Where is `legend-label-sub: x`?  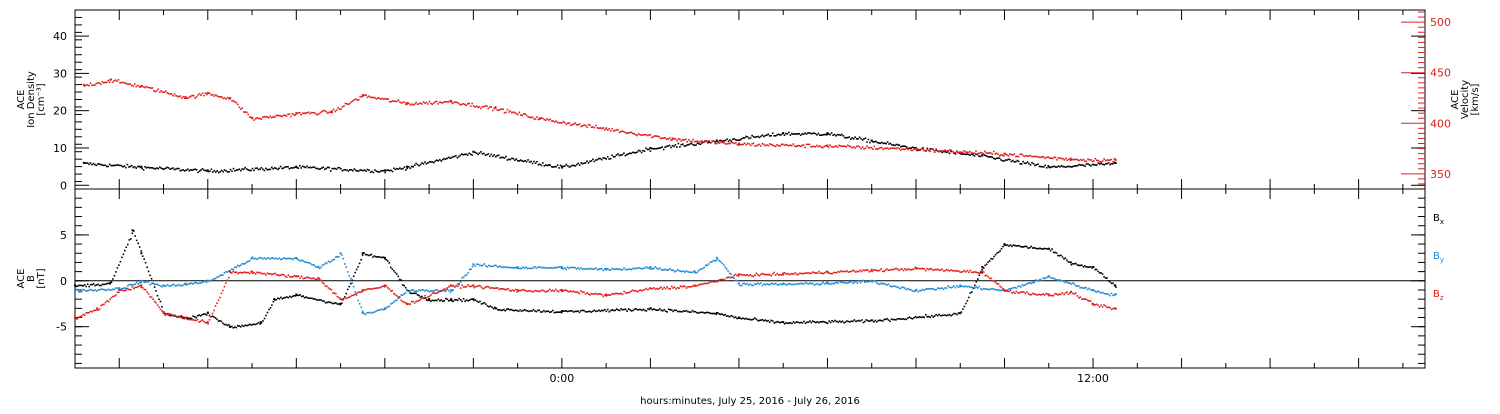
legend-label-sub: x is located at coordinates (1442, 222).